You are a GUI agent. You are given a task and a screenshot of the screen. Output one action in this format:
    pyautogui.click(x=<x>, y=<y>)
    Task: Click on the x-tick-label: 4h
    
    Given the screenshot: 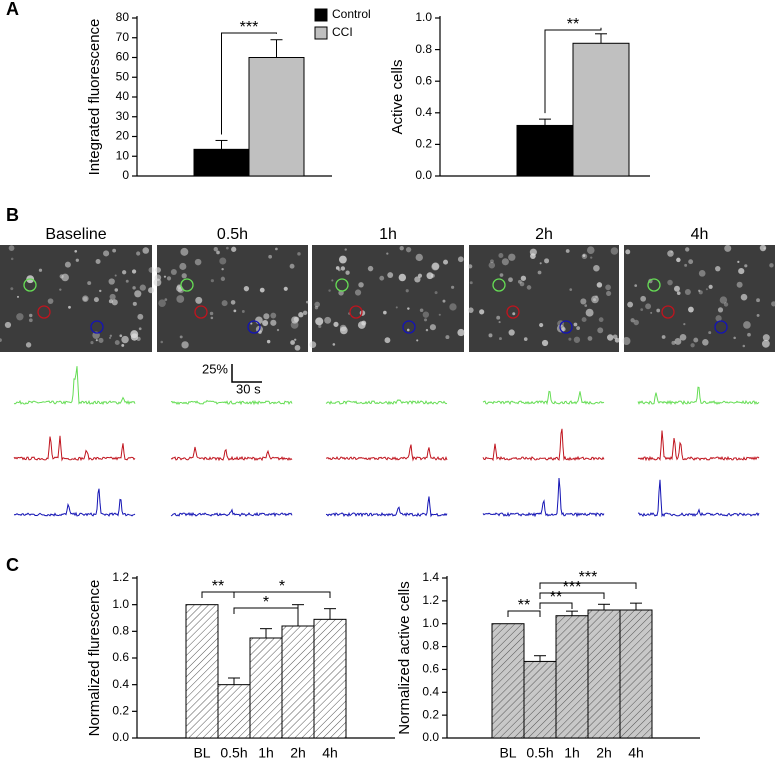 What is the action you would take?
    pyautogui.click(x=636, y=753)
    